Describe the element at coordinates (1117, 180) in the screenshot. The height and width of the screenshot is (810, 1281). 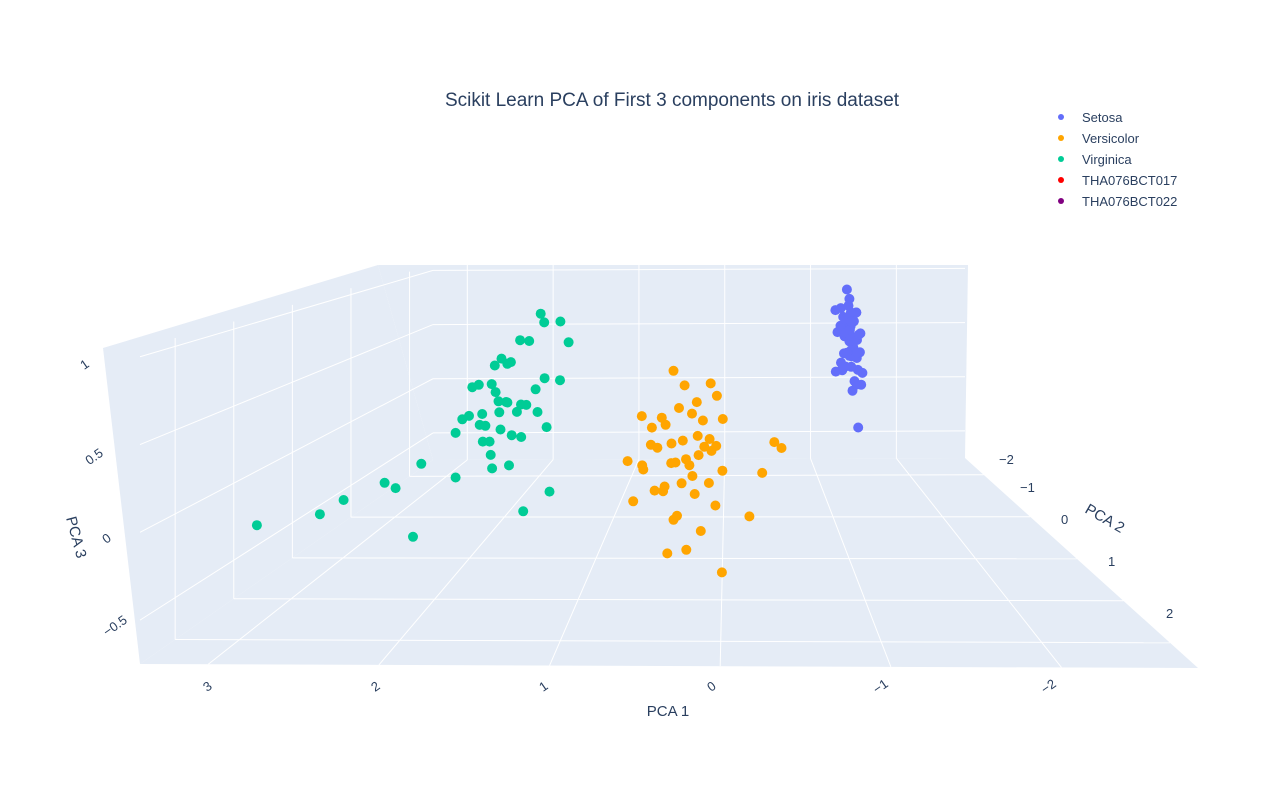
I see `legend-item-tha076bct017: THA076BCT017` at that location.